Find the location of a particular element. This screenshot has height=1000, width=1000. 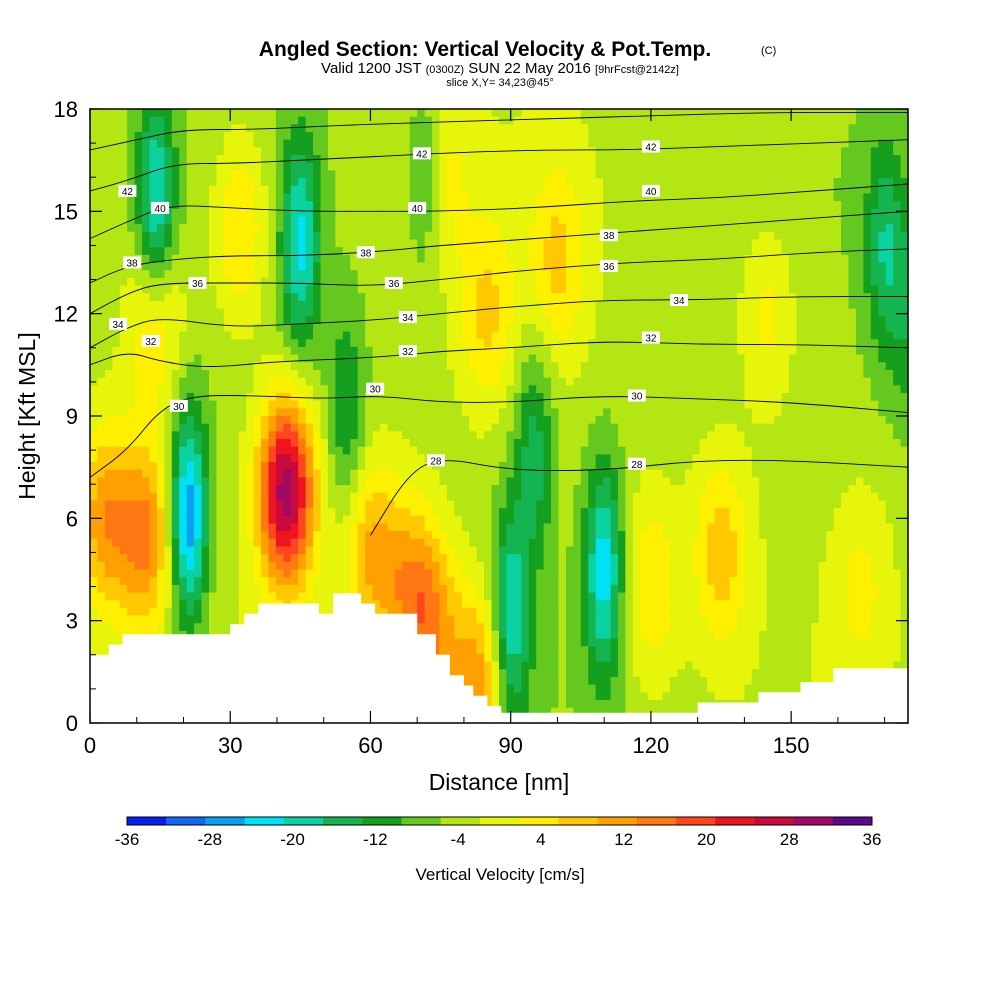

valid-date: SUN 22 May 2016 is located at coordinates (529, 68).